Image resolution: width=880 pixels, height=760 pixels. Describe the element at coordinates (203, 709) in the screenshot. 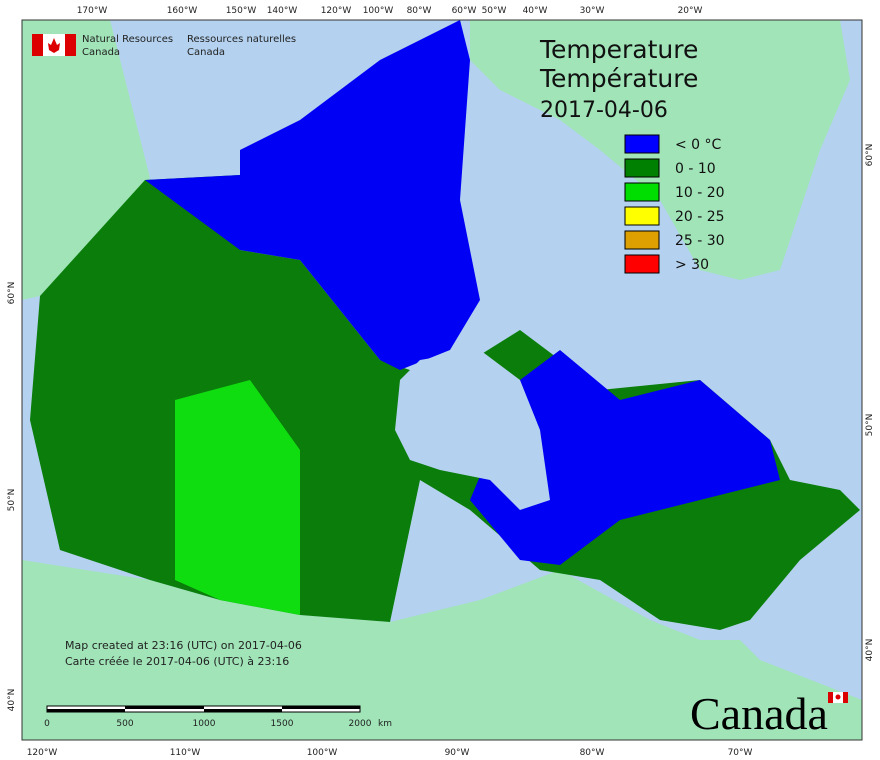

I see `scale-bar` at that location.